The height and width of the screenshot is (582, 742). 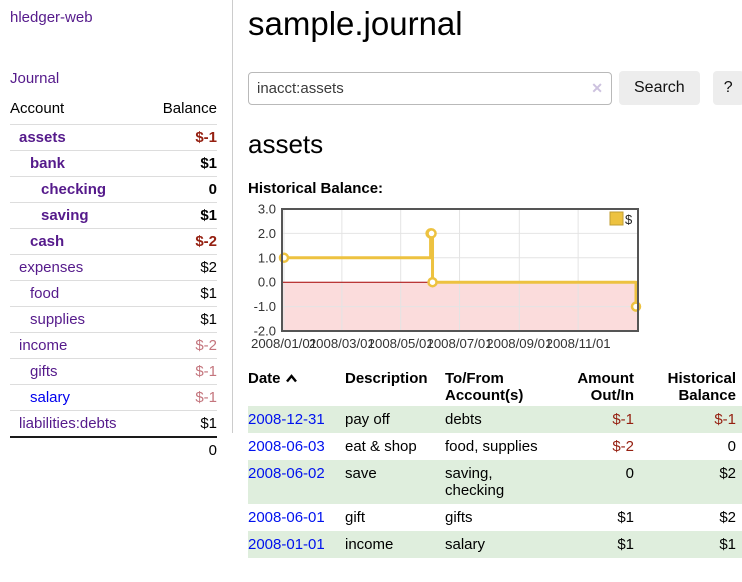 What do you see at coordinates (58, 319) in the screenshot?
I see `account-link-supplies: supplies` at bounding box center [58, 319].